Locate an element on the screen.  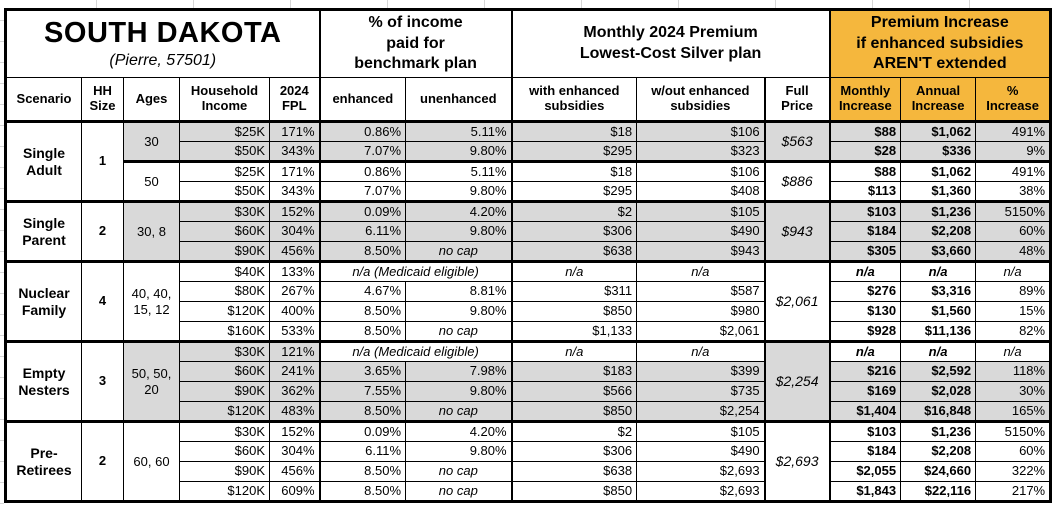
cell-with-subsidies: $850 is located at coordinates (574, 311).